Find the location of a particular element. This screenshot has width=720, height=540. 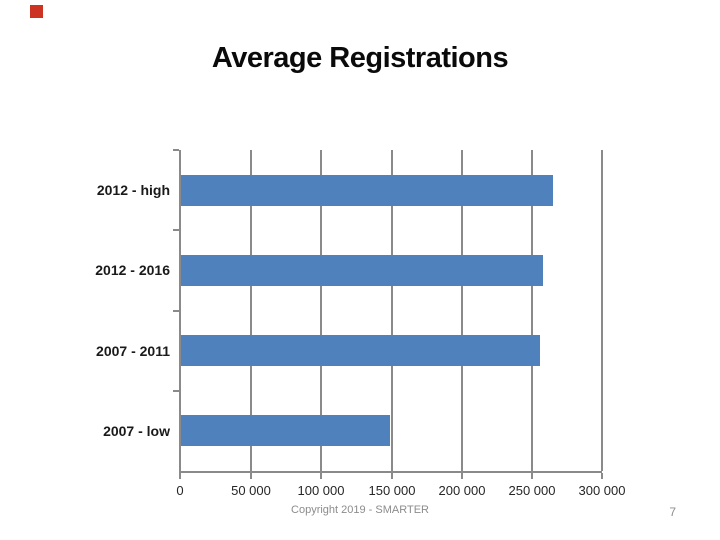

x-tick-label: 250 000 is located at coordinates (532, 490).